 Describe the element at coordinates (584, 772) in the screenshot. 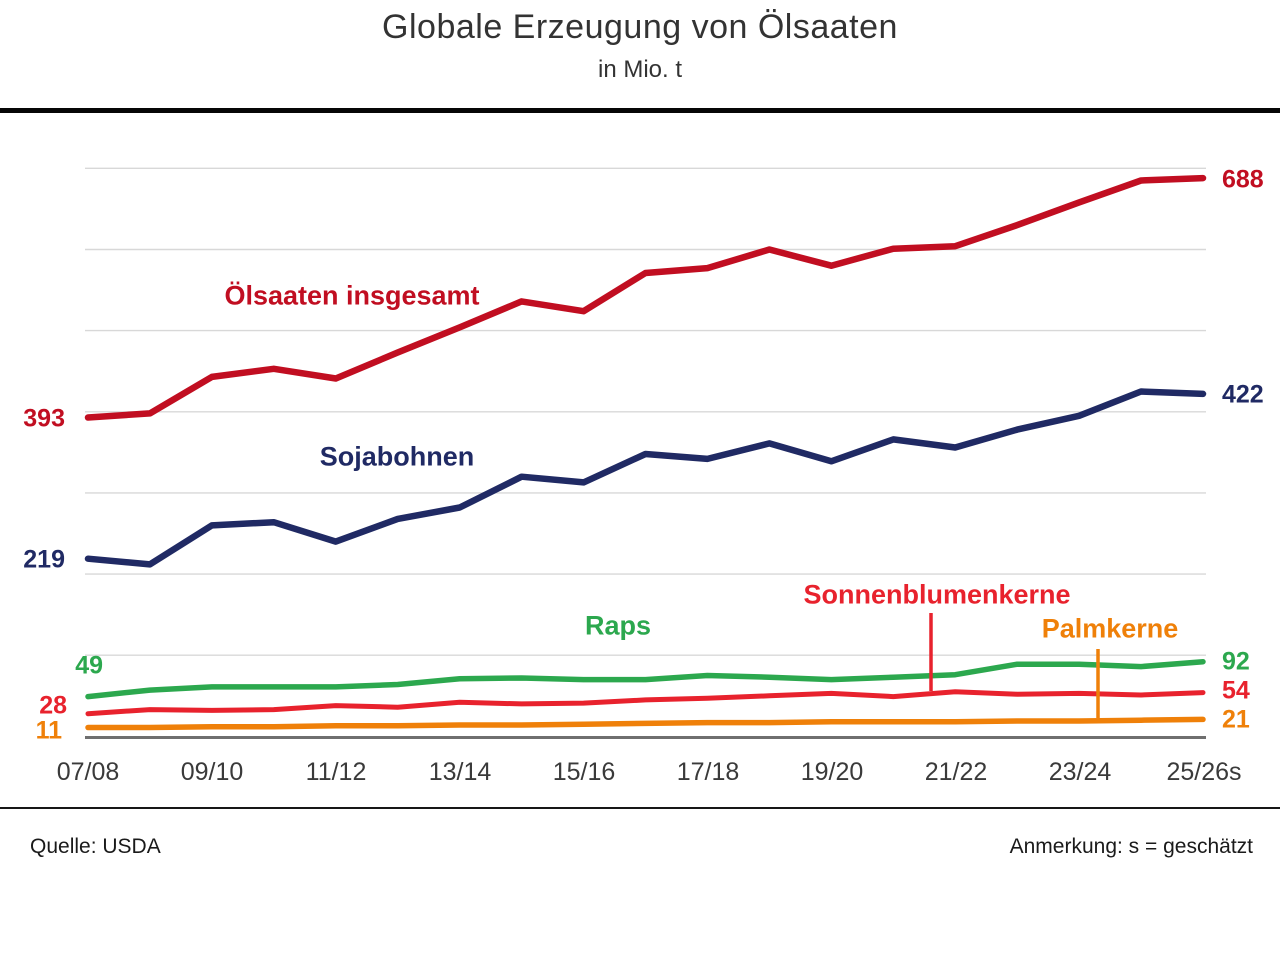

I see `x-tick-1516: 15/16` at that location.